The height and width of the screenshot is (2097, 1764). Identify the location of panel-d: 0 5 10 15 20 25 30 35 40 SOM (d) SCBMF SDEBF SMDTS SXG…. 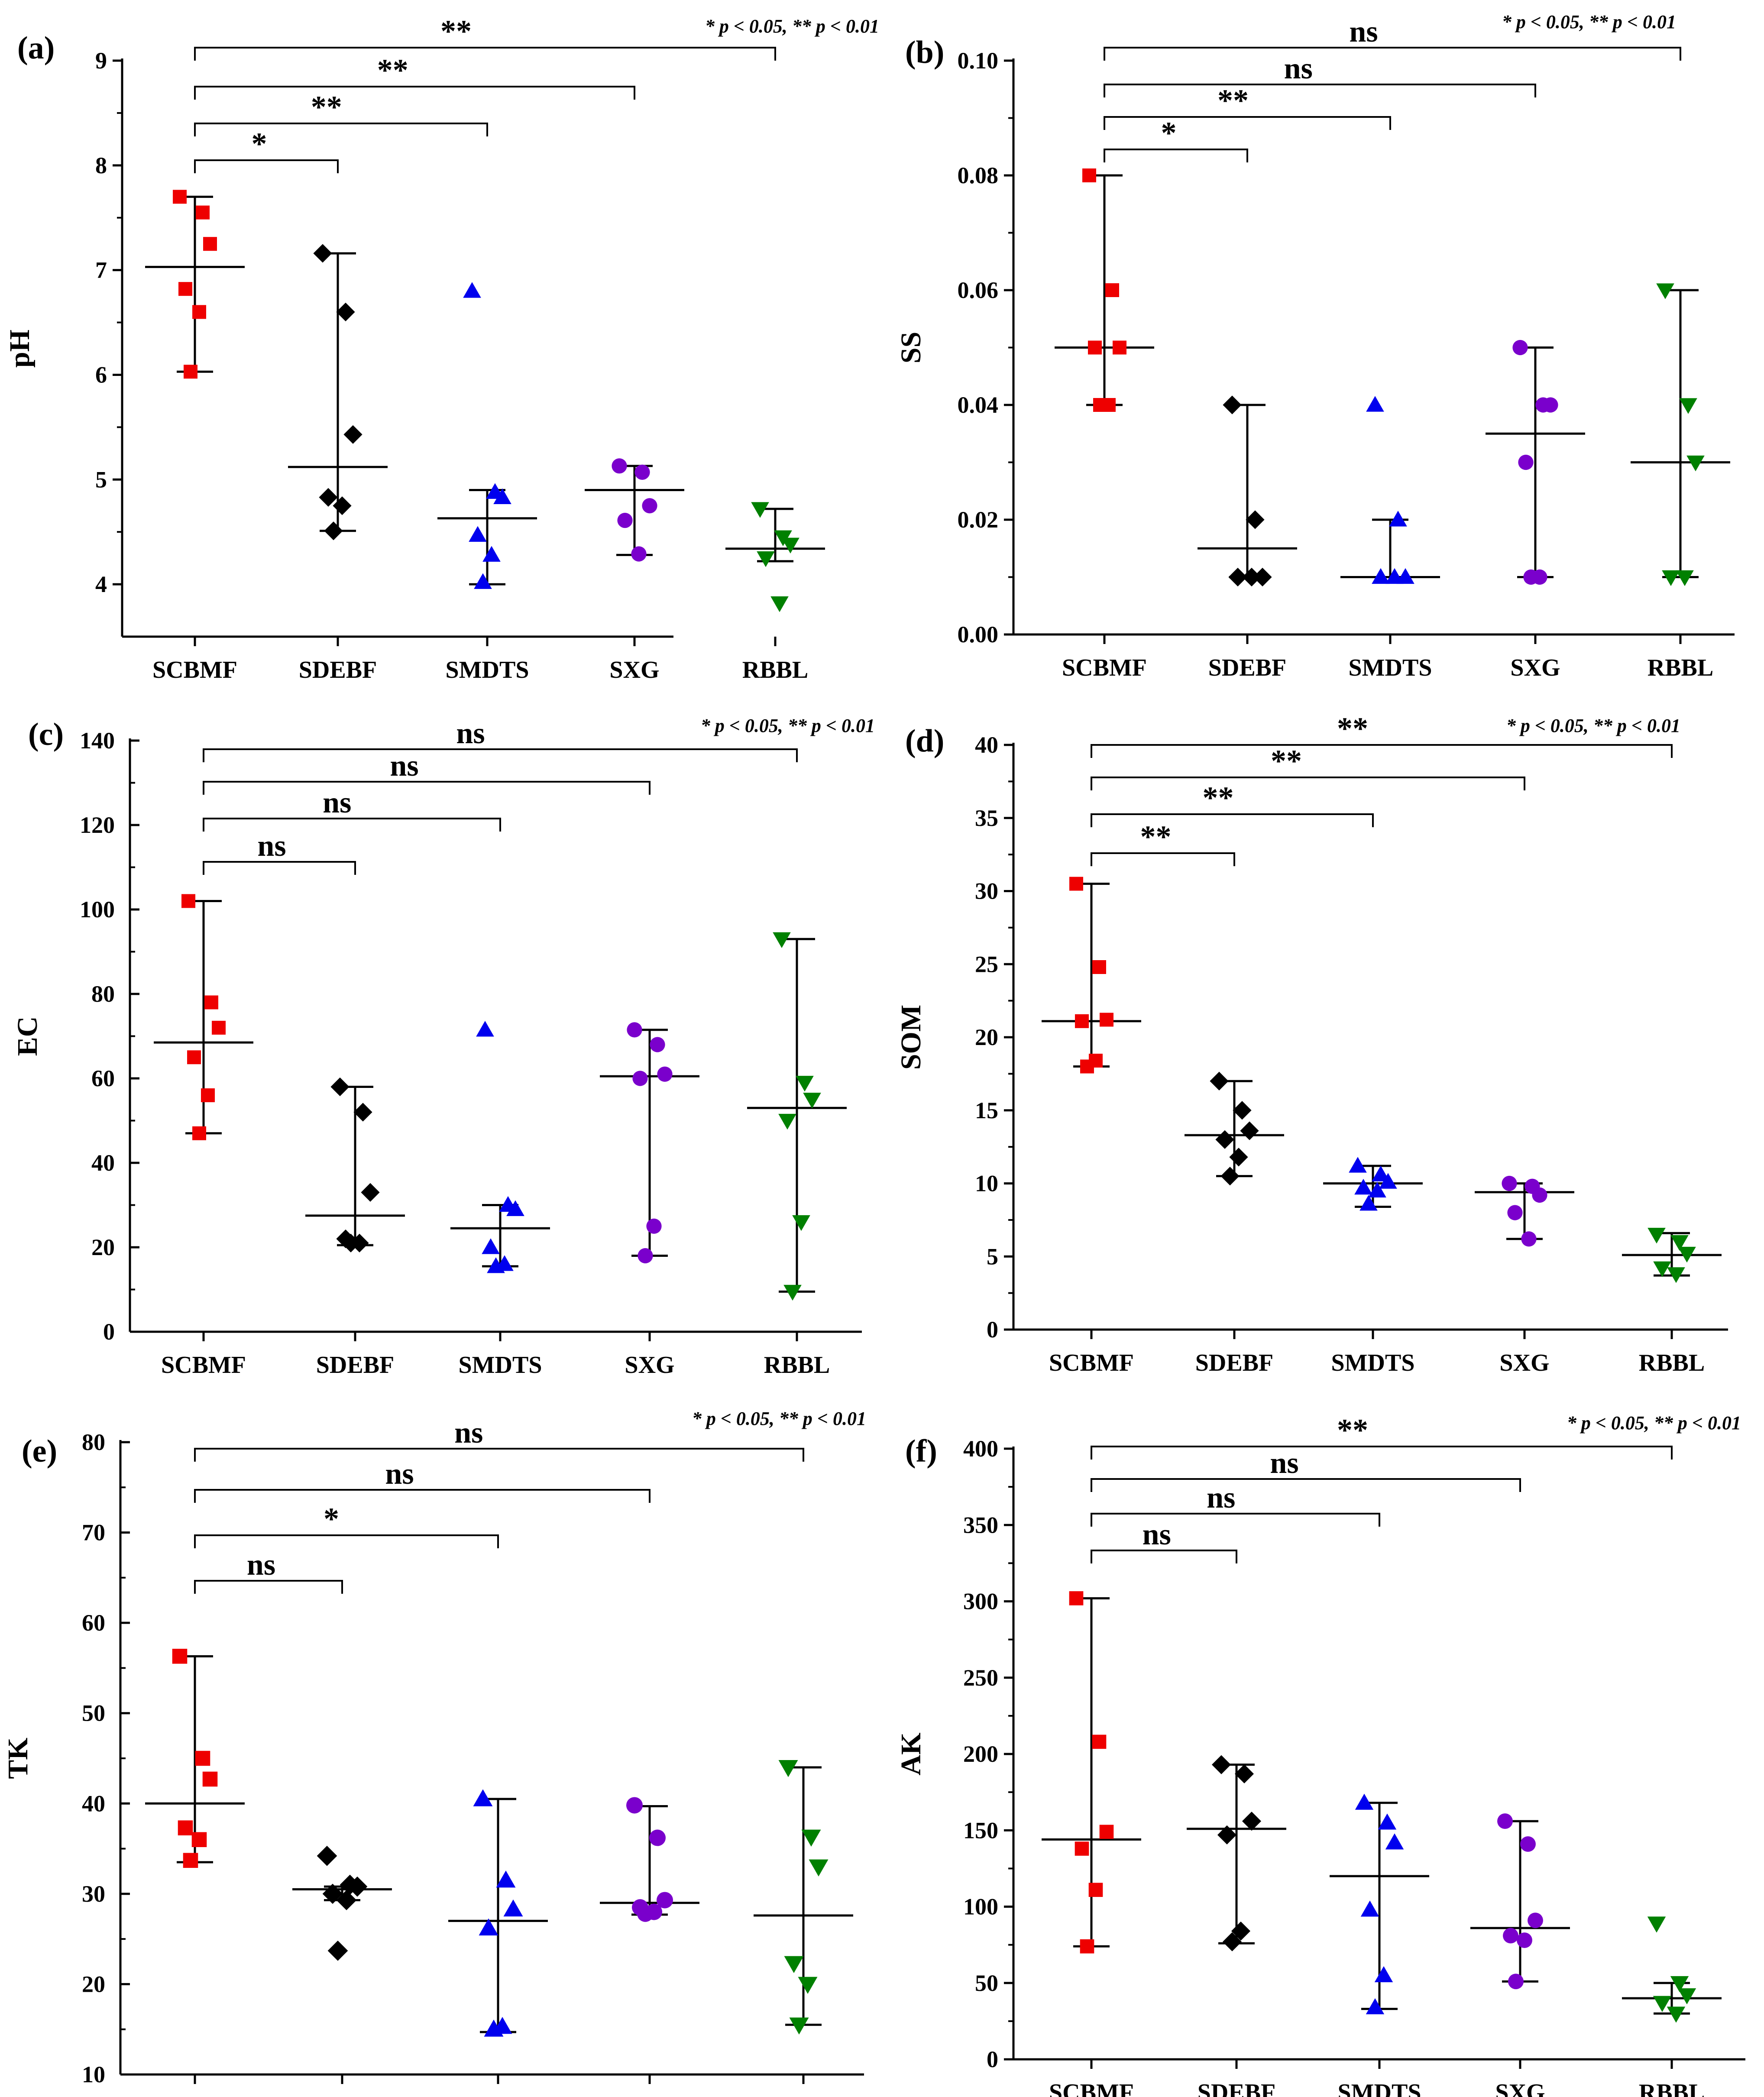
(1311, 1043).